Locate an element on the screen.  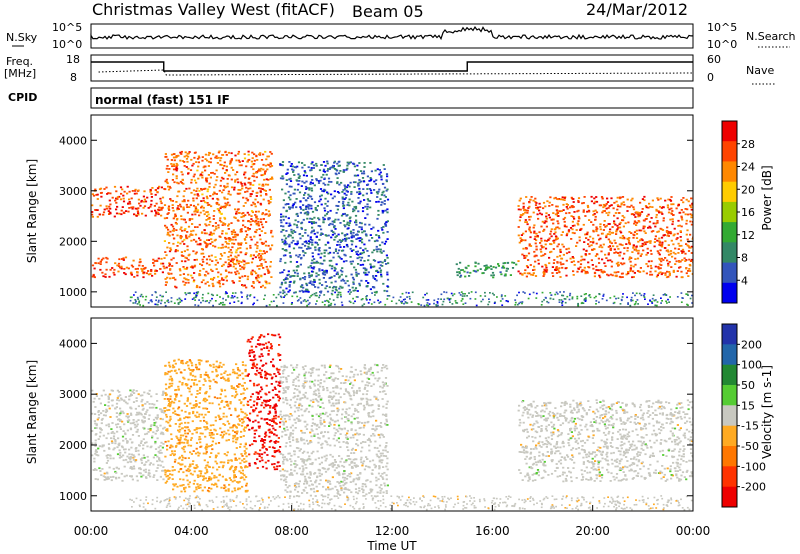
noise-right-label: N.Search is located at coordinates (771, 36).